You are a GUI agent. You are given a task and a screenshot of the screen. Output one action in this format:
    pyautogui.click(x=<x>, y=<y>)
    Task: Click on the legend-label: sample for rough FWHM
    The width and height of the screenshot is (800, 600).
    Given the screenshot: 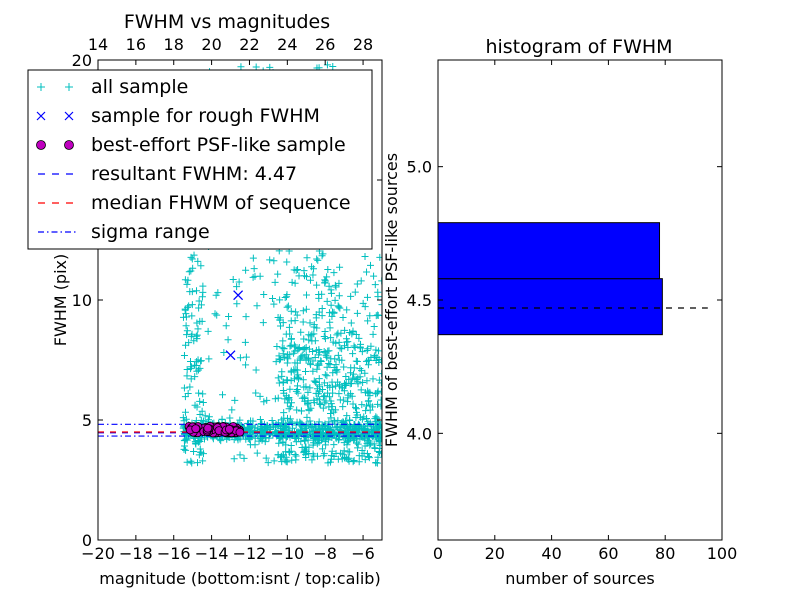 What is the action you would take?
    pyautogui.click(x=205, y=116)
    